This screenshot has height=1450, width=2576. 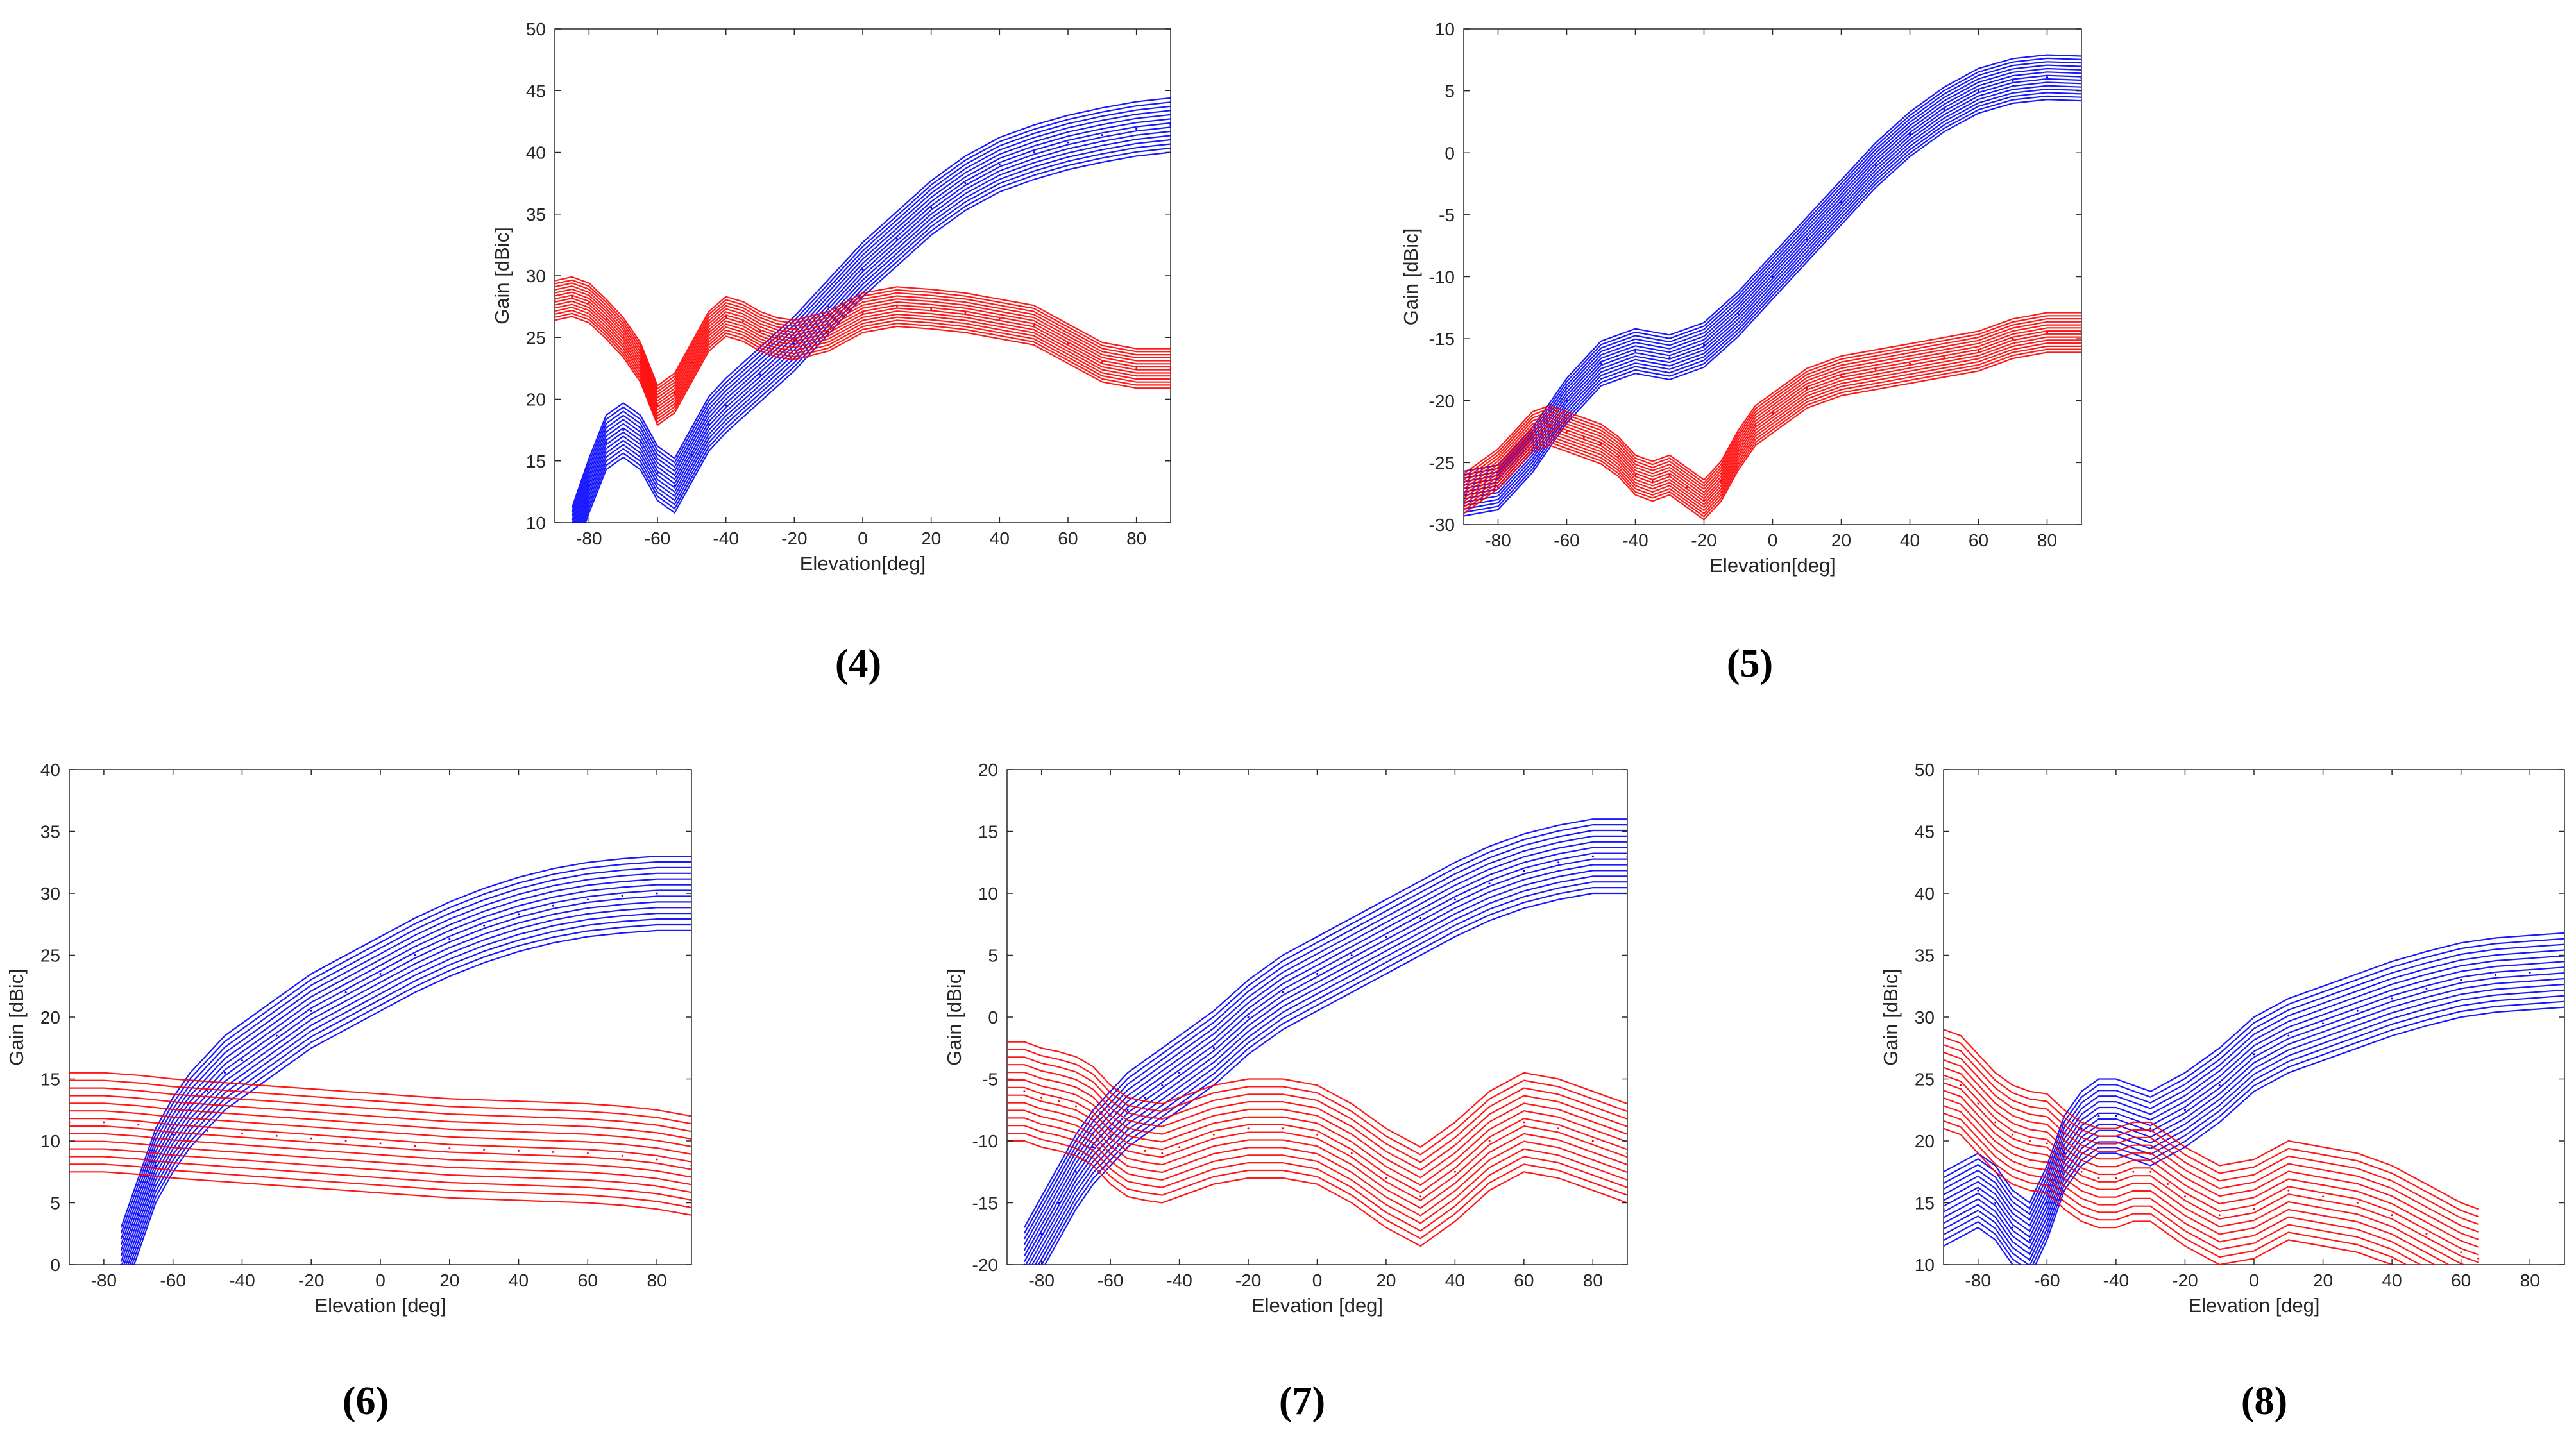 What do you see at coordinates (990, 1080) in the screenshot?
I see `y-tick-label: -5` at bounding box center [990, 1080].